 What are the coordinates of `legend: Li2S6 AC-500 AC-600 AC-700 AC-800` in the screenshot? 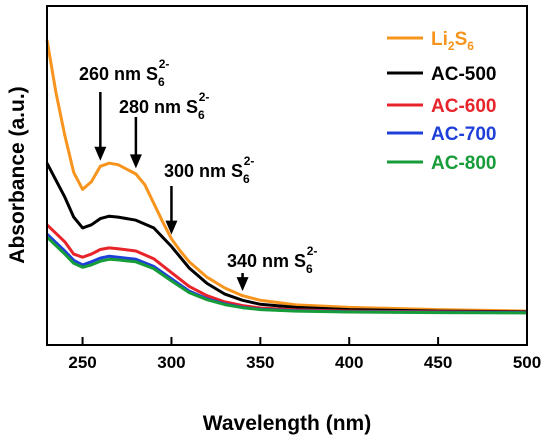 It's located at (441, 101).